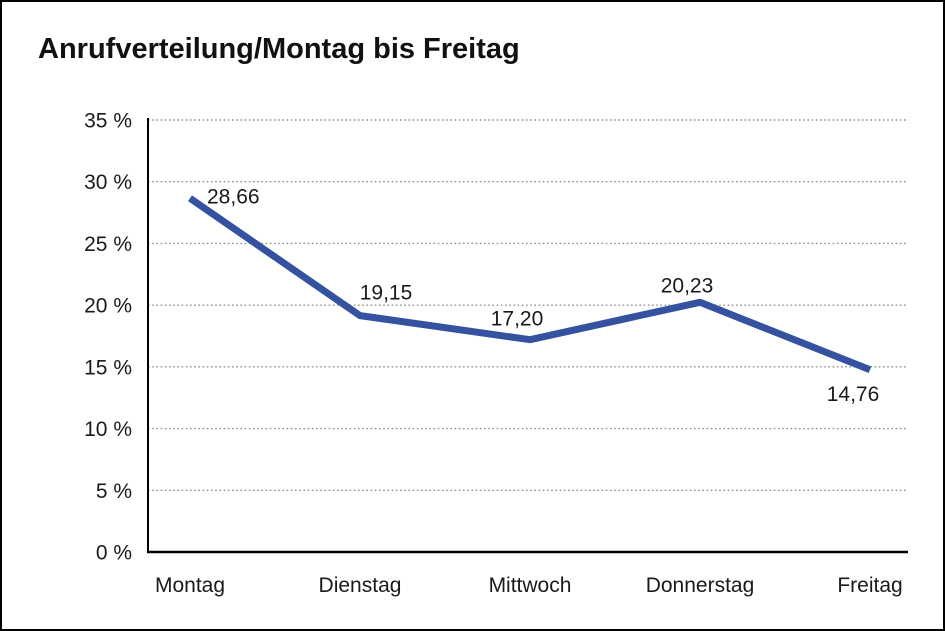 The image size is (945, 631). What do you see at coordinates (687, 285) in the screenshot?
I see `data-point-label: 20,23` at bounding box center [687, 285].